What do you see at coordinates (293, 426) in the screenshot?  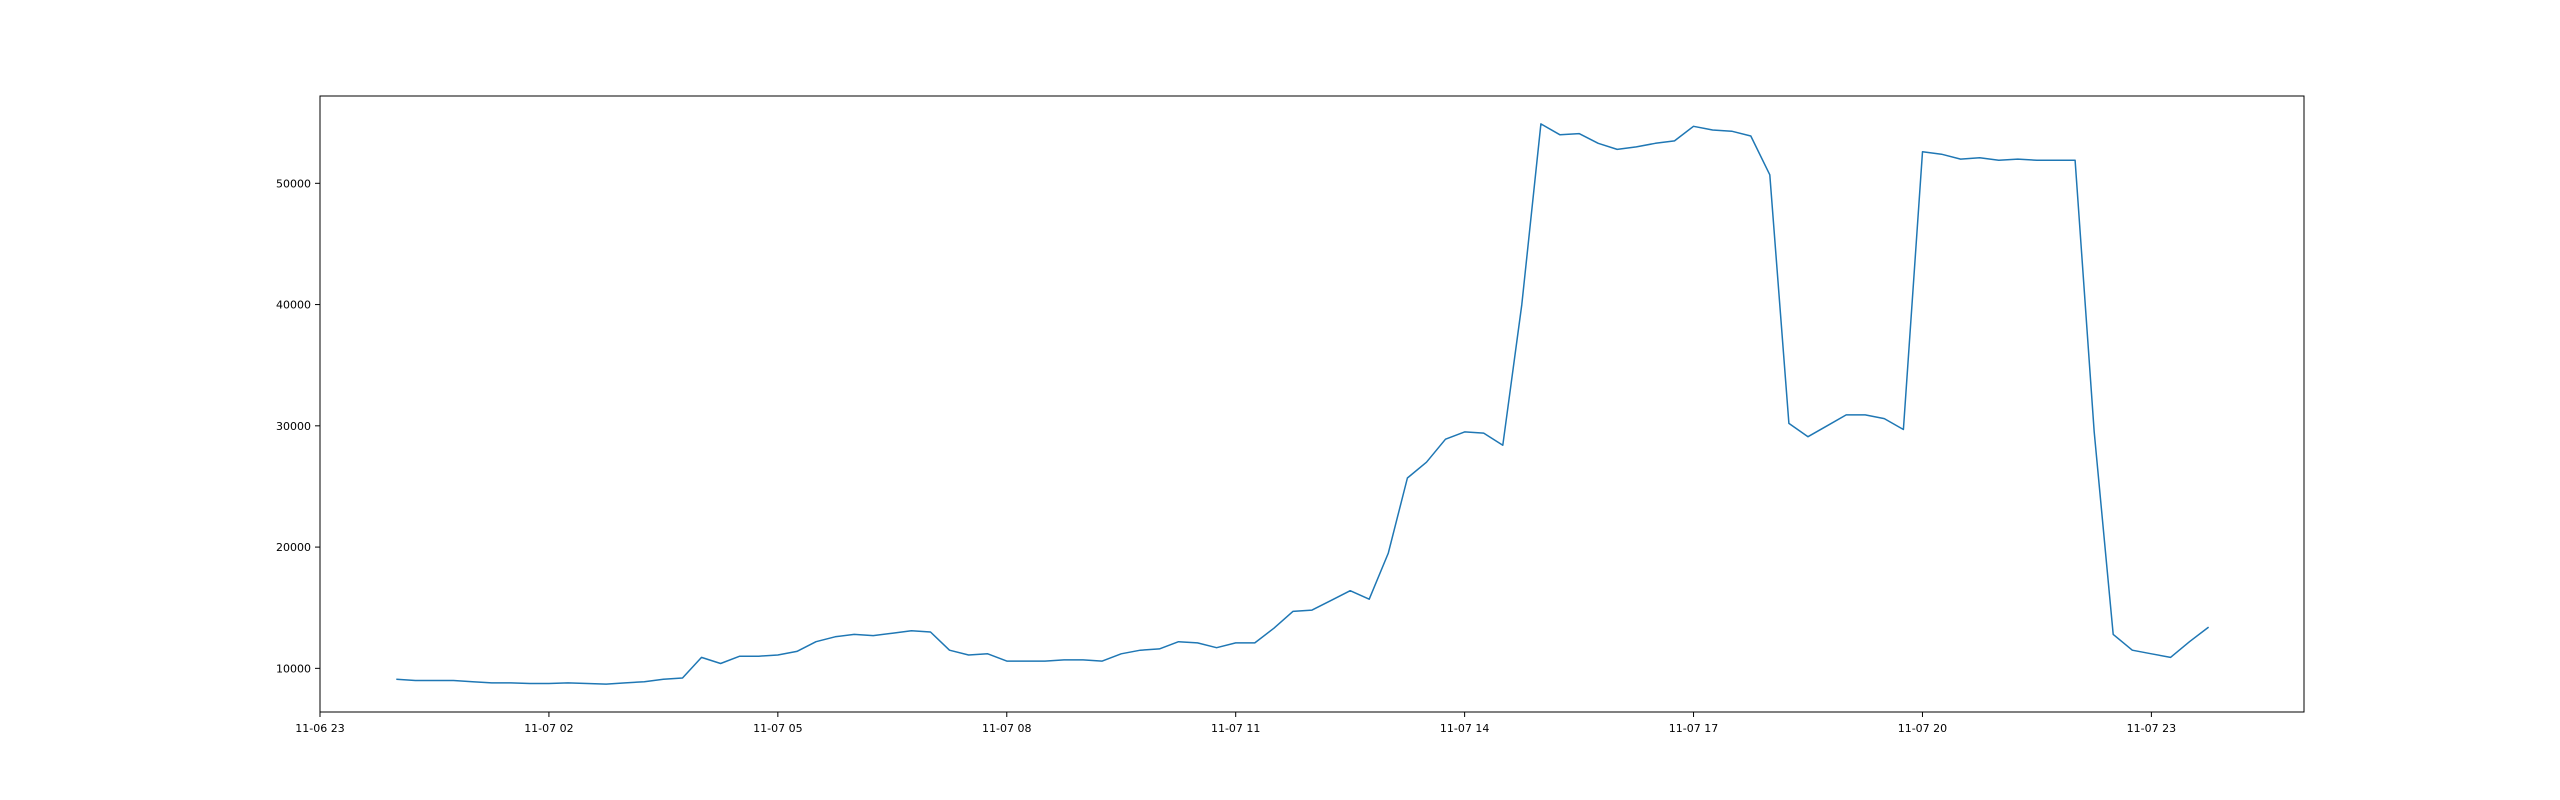 I see `y-tick-label: 30000` at bounding box center [293, 426].